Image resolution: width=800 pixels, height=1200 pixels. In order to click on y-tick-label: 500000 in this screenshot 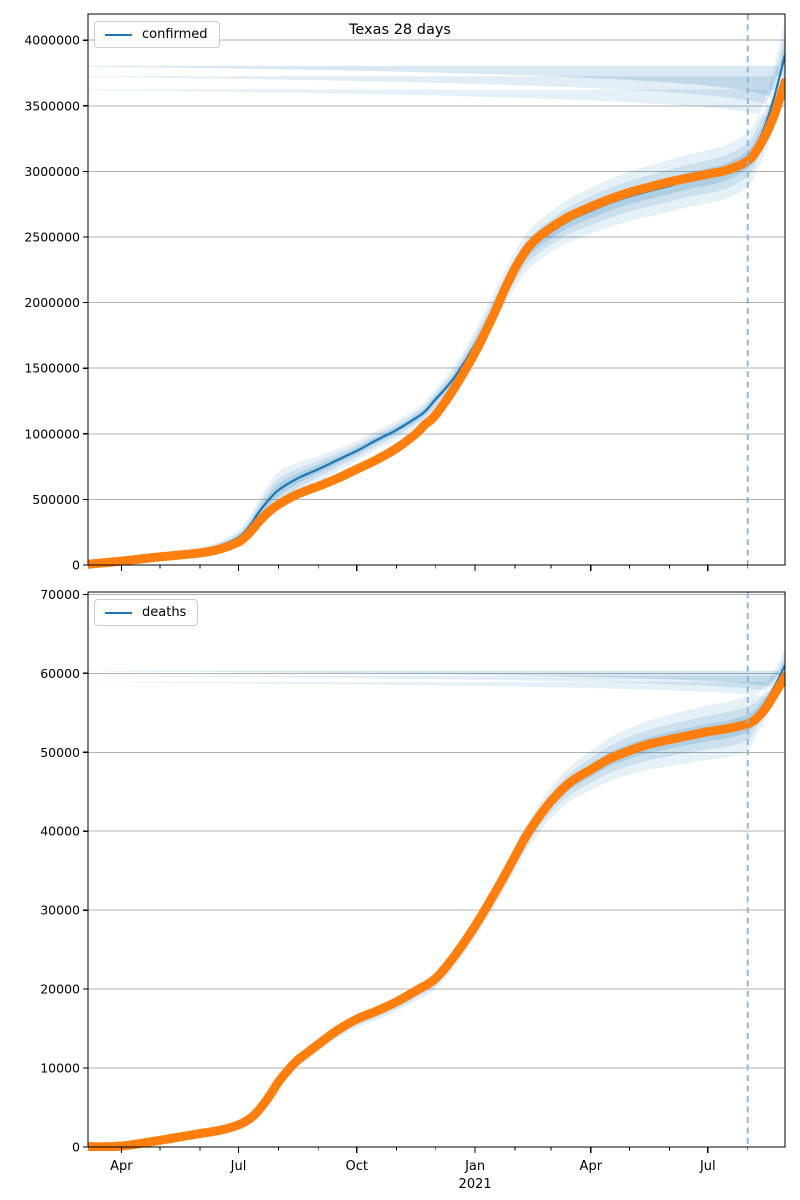, I will do `click(56, 499)`.